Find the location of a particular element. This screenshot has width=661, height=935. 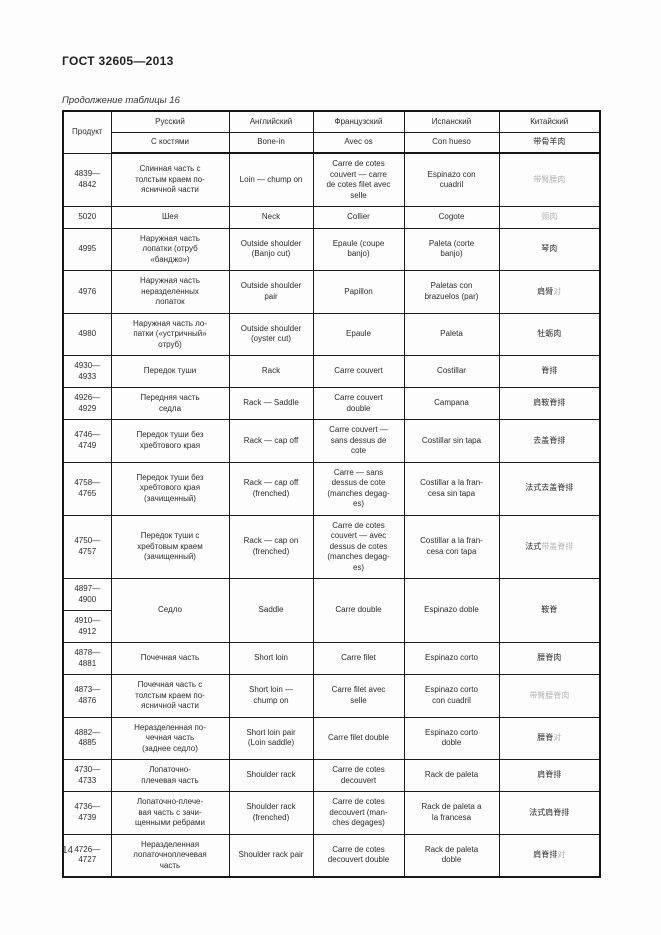

product-code-cell: 4736— 4739 is located at coordinates (87, 813).